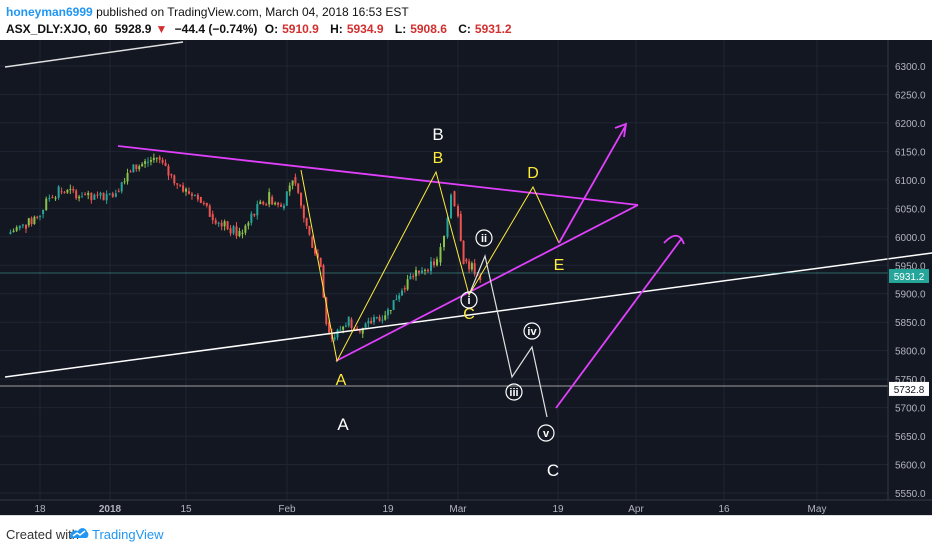  I want to click on change-arrow-icon: ▼, so click(161, 29).